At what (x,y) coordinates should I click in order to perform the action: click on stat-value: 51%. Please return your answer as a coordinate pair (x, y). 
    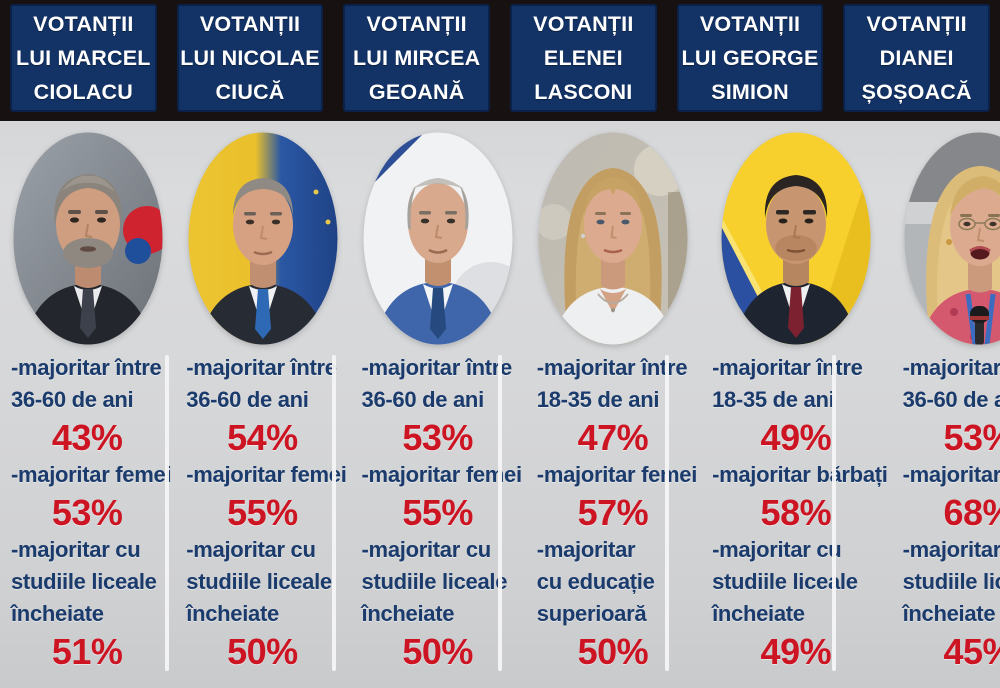
    Looking at the image, I should click on (87, 651).